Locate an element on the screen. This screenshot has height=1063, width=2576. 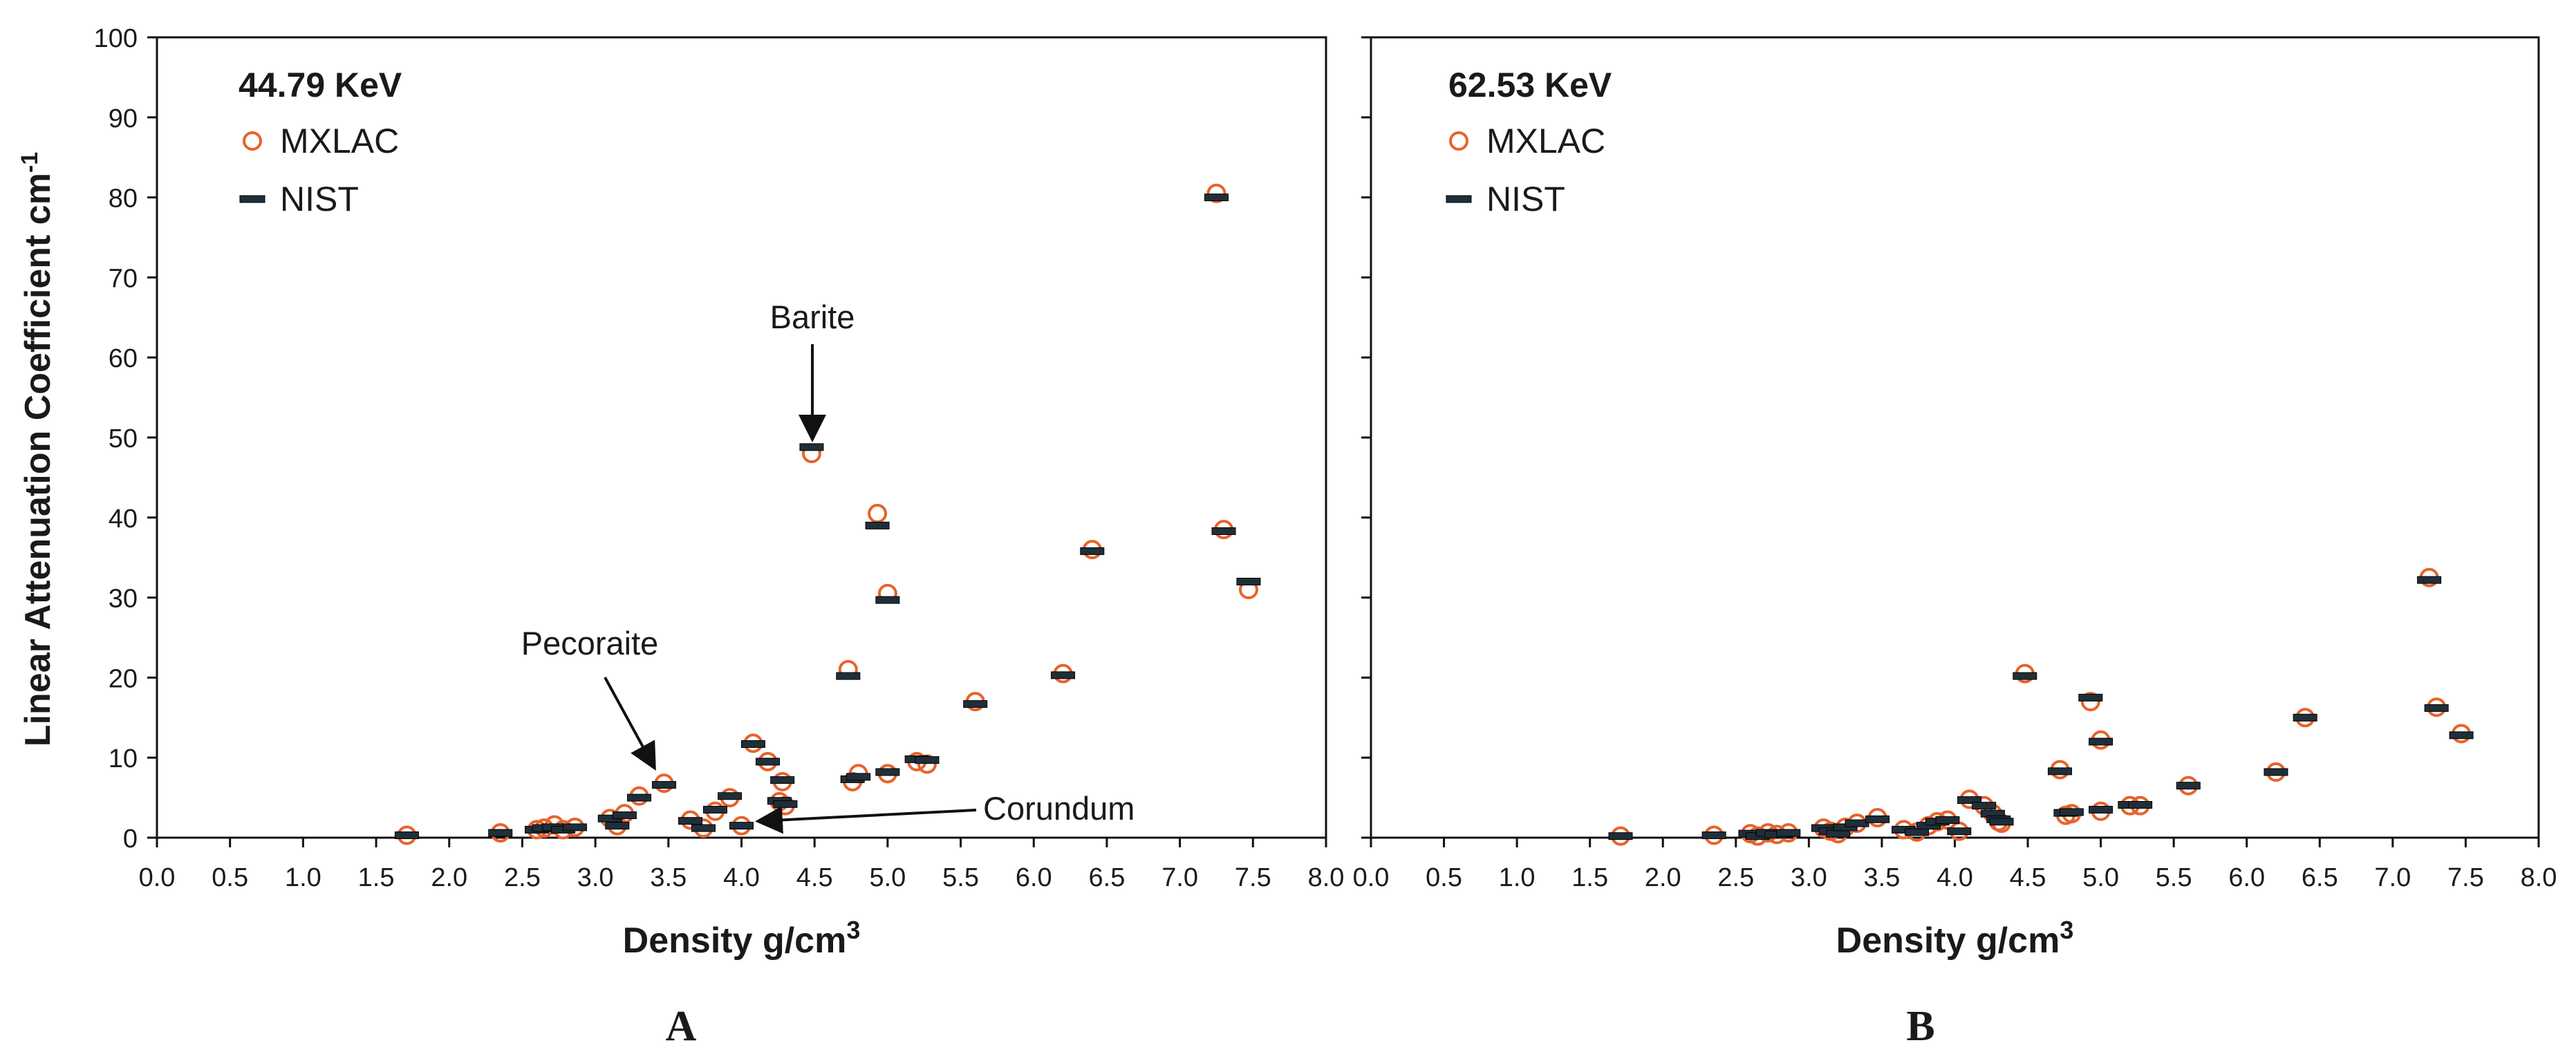
x-tick-label: 5.5 is located at coordinates (2174, 877).